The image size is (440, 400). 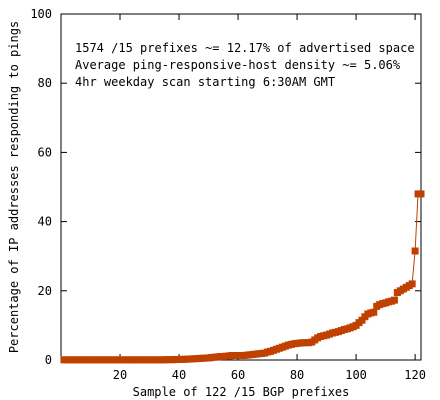 What do you see at coordinates (238, 375) in the screenshot?
I see `x-tick-label: 60` at bounding box center [238, 375].